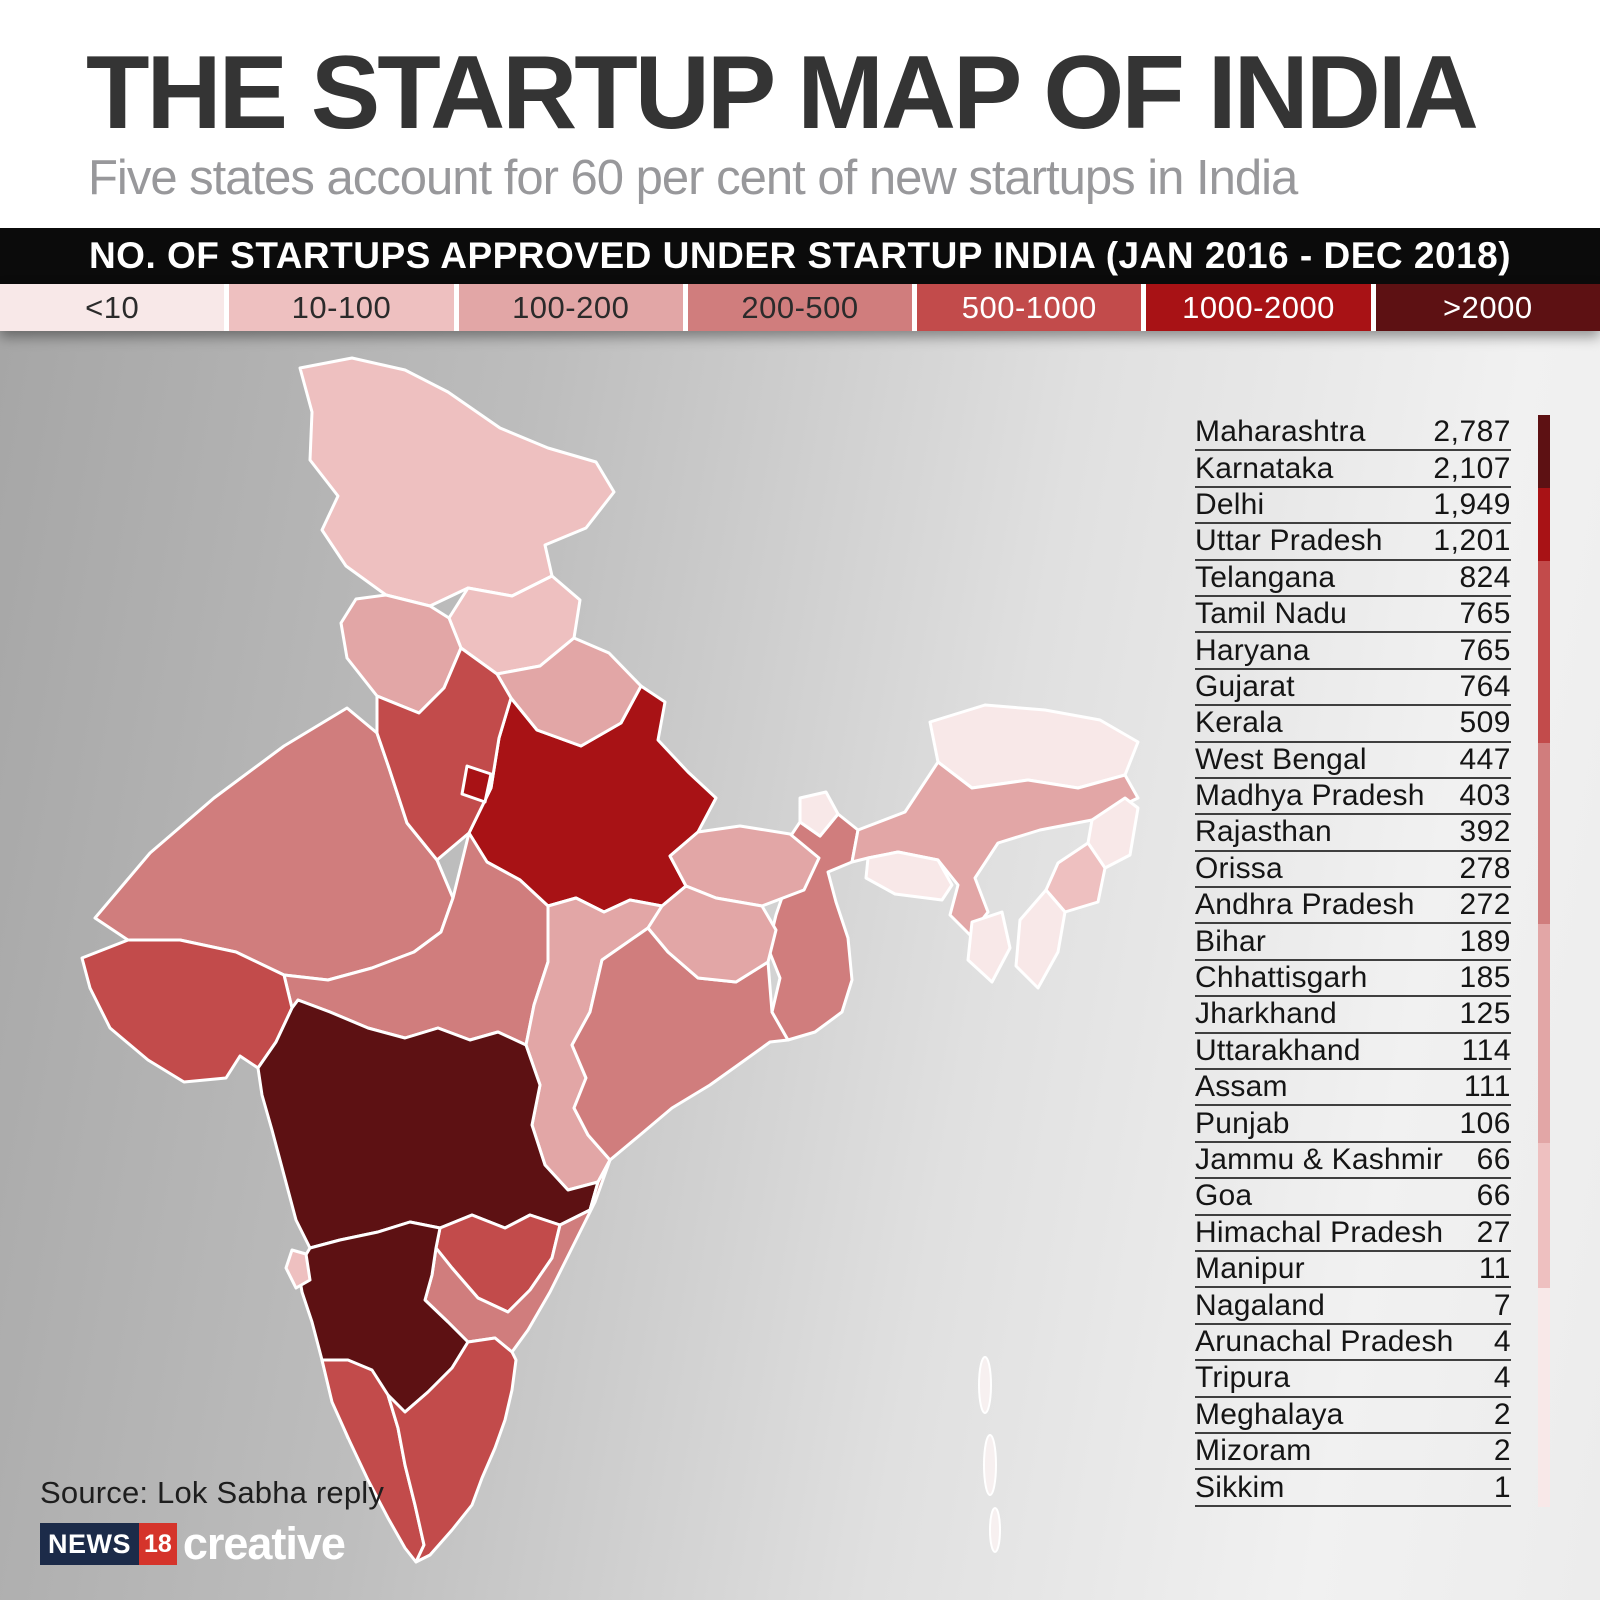  I want to click on state-name: Jharkhand, so click(1266, 1014).